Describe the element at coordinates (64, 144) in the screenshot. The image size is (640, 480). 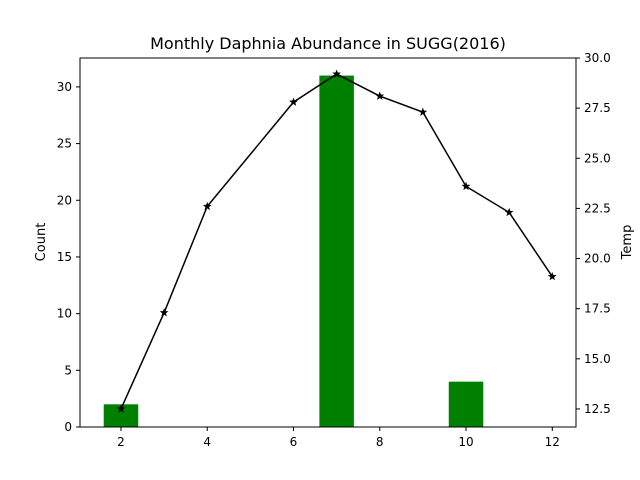
I see `y-tick-label: 25` at that location.